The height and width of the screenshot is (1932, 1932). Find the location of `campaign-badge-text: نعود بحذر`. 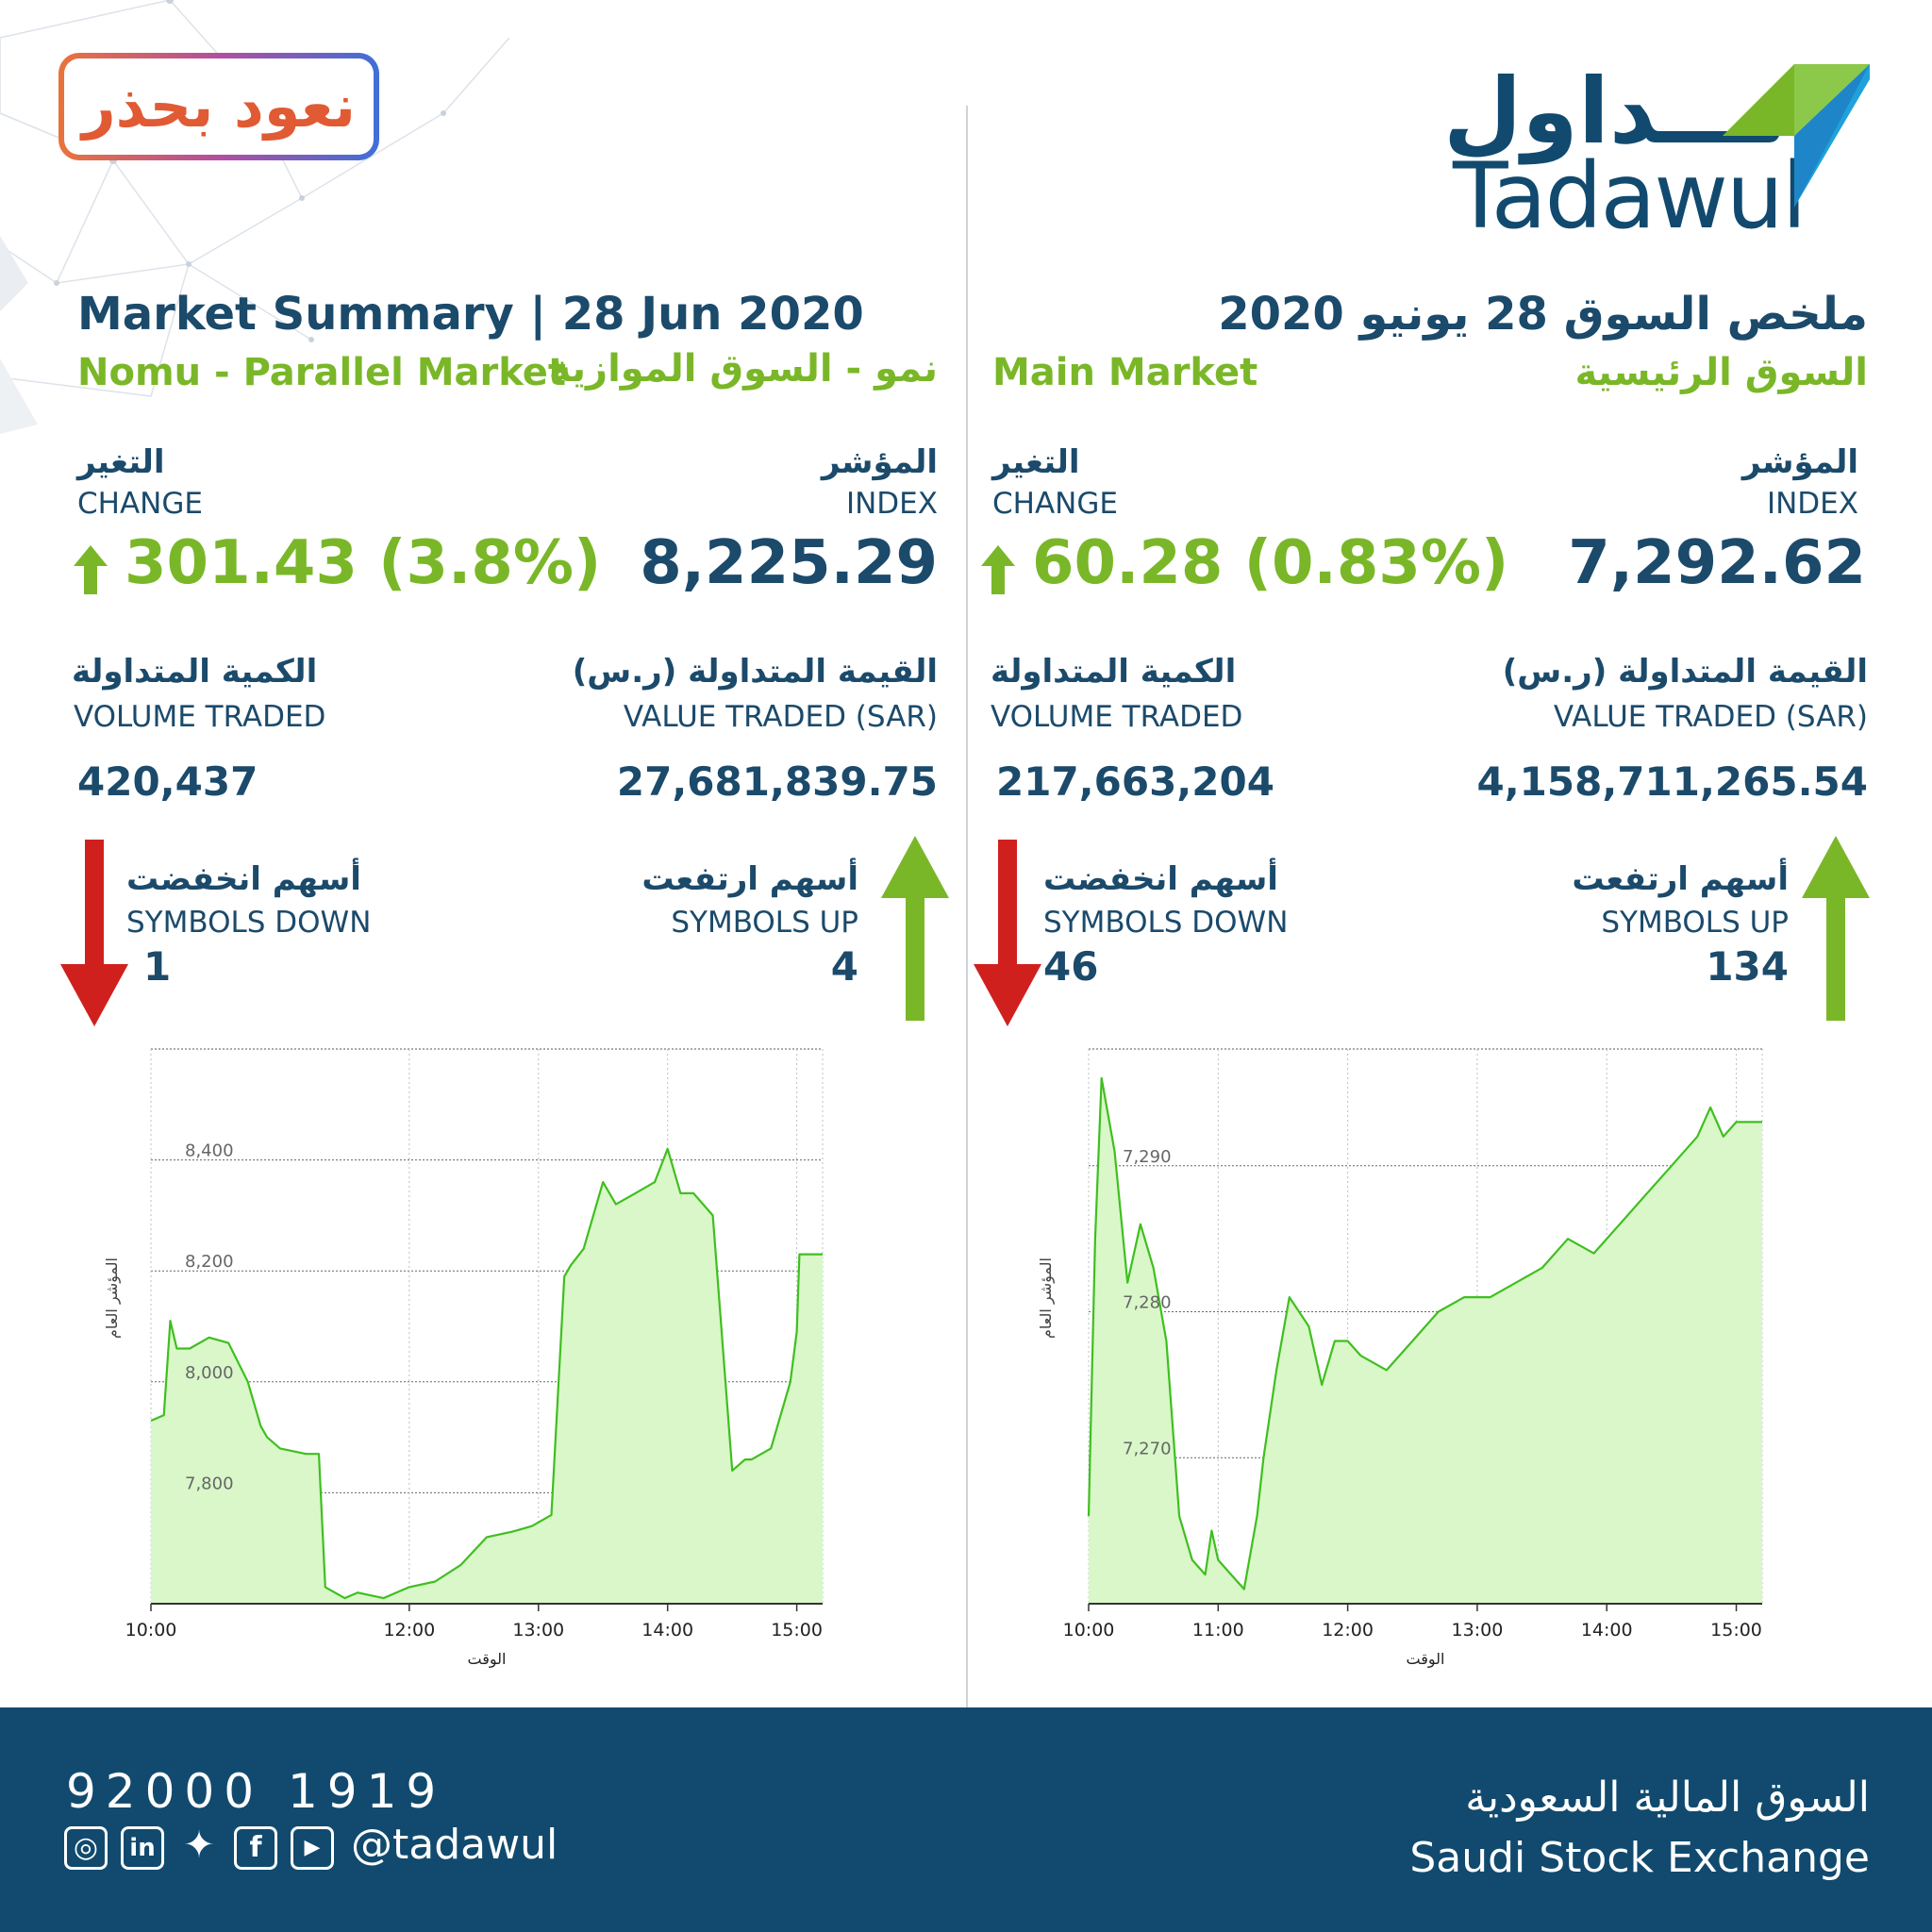

campaign-badge-text: نعود بحذر is located at coordinates (219, 107).